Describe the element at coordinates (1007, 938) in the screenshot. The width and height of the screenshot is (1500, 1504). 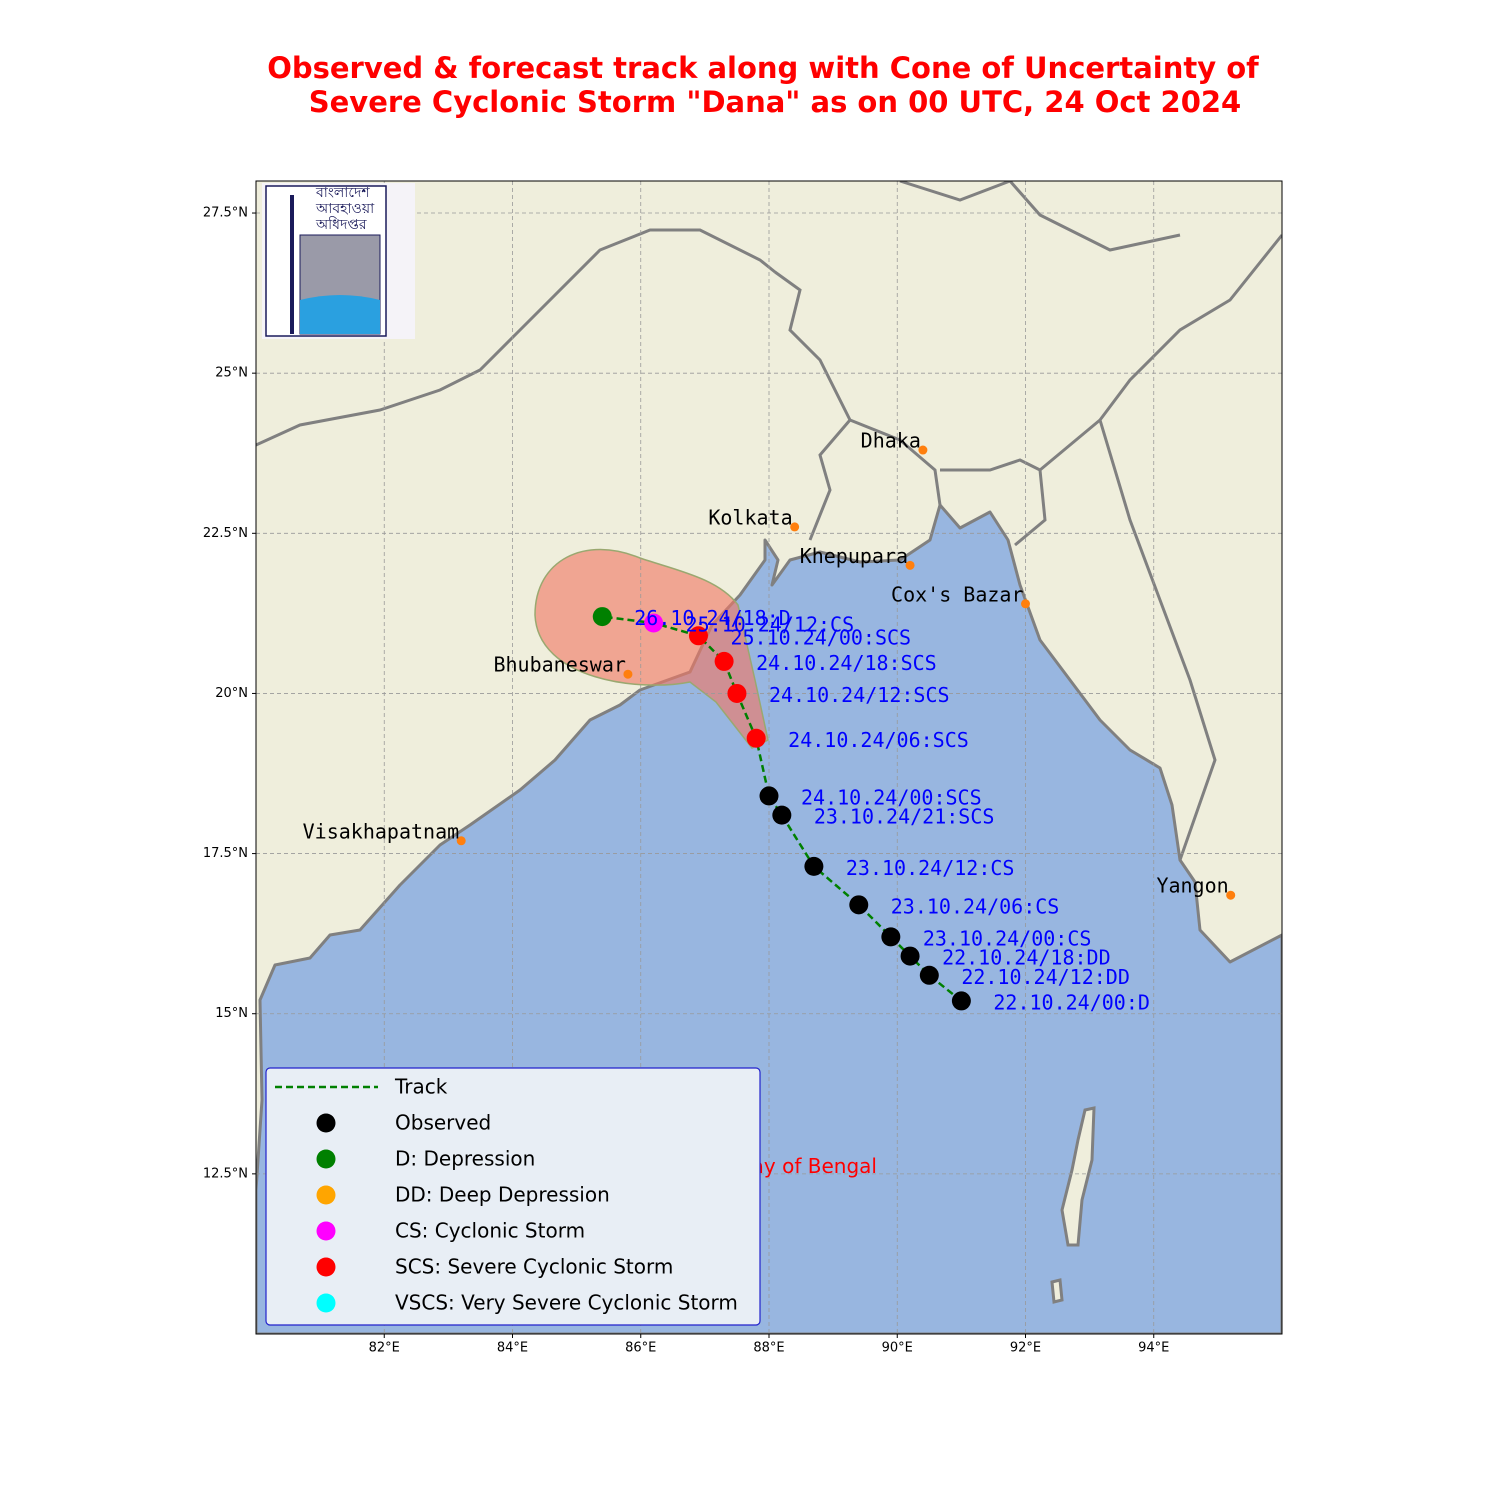
I see `track-label: 23.10.24/00:CS` at that location.